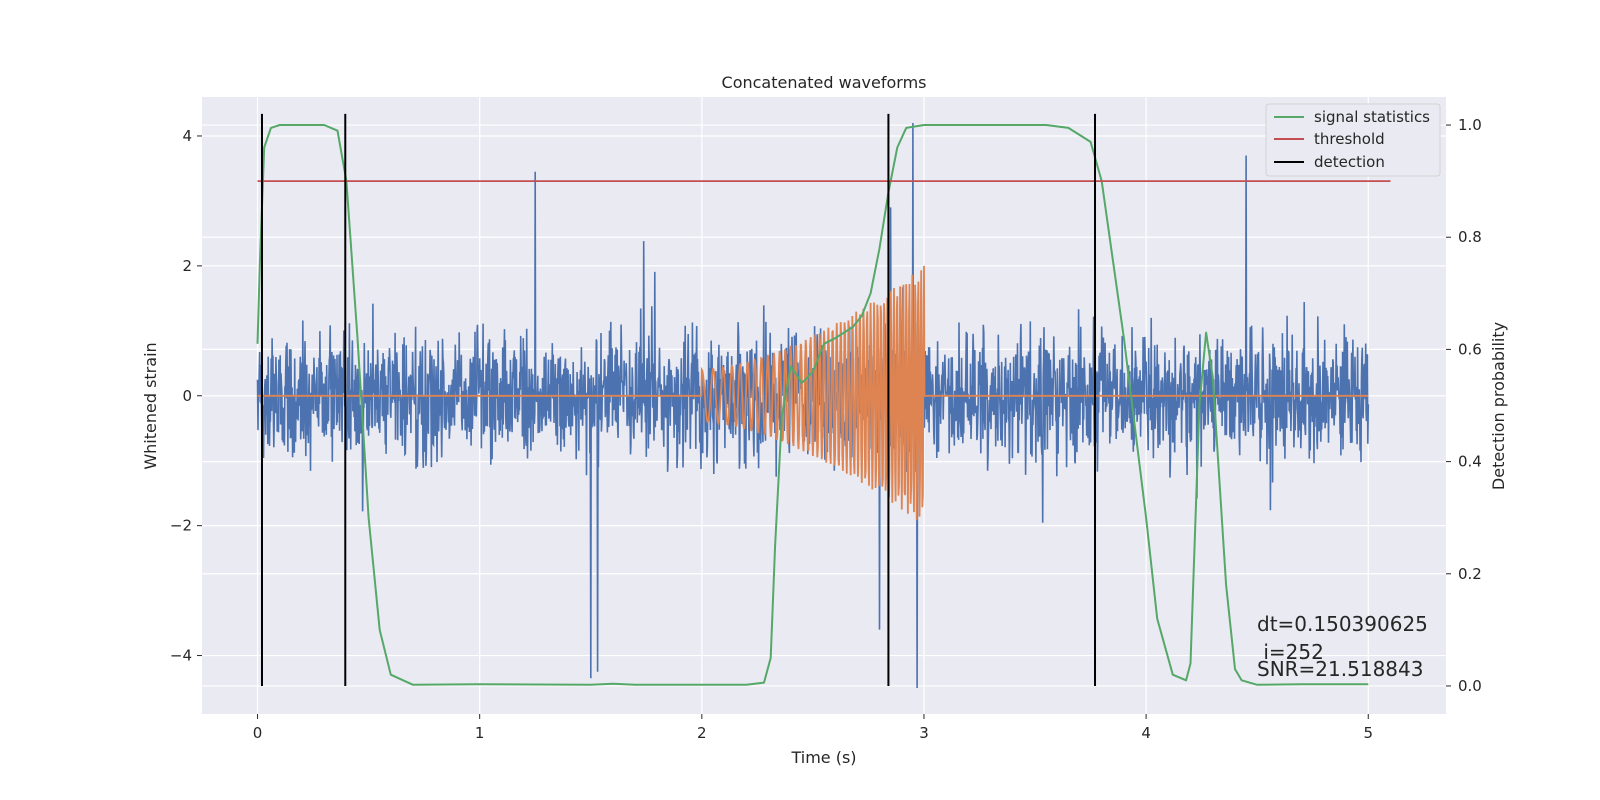 The image size is (1600, 800). What do you see at coordinates (1349, 139) in the screenshot?
I see `legend-entry-threshold: threshold` at bounding box center [1349, 139].